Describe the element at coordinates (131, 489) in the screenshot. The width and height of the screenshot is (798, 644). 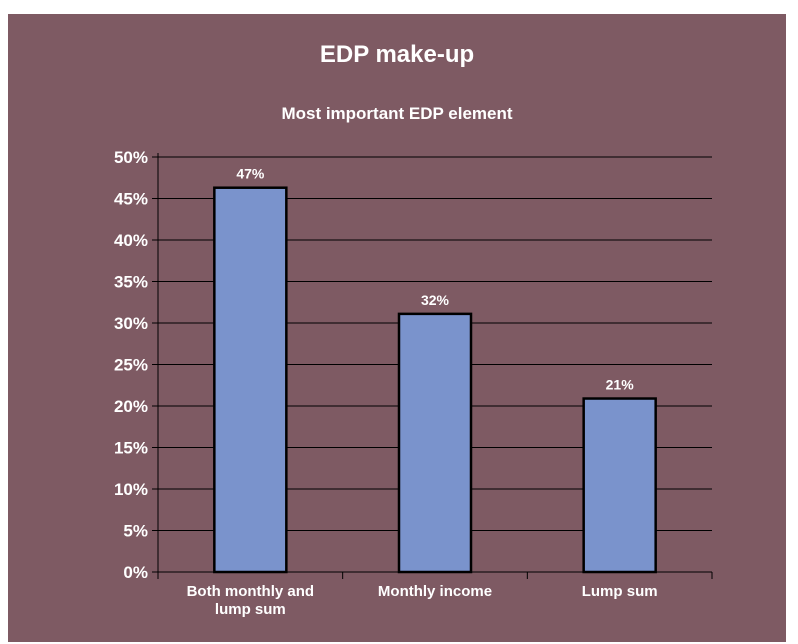
I see `y-tick-label: 10%` at that location.